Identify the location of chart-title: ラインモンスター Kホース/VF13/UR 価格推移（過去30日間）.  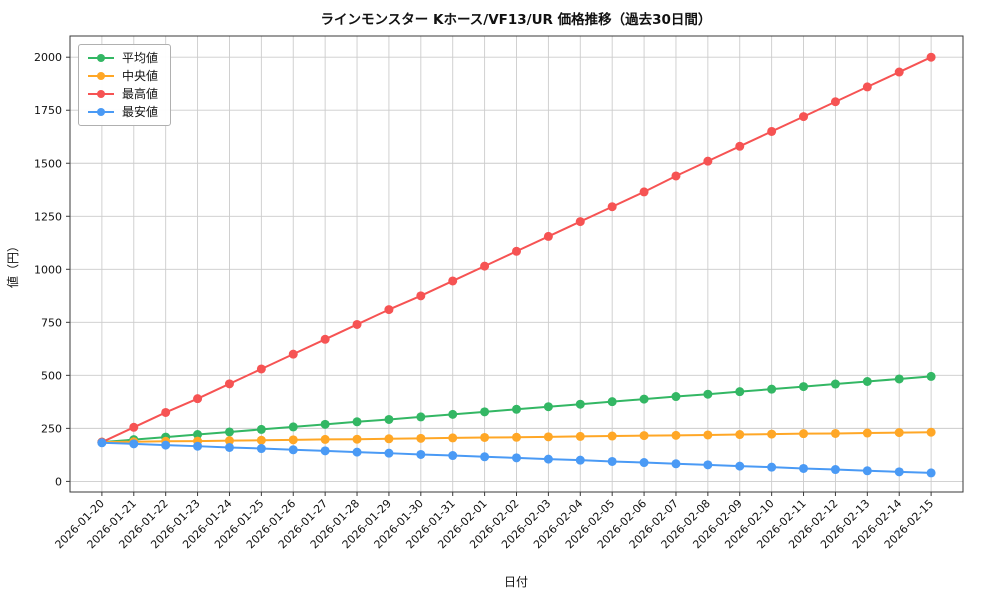
(516, 19).